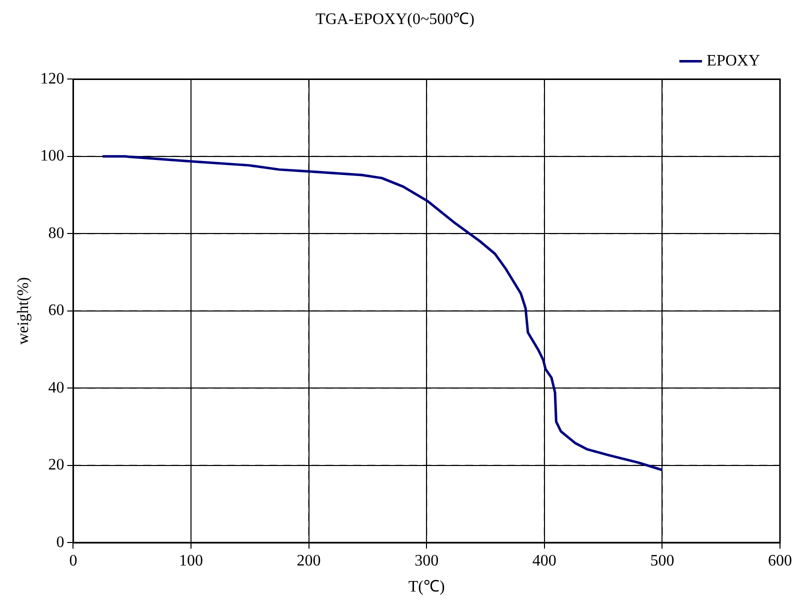 The image size is (796, 609). Describe the element at coordinates (56, 465) in the screenshot. I see `y-tick-label: 20` at that location.